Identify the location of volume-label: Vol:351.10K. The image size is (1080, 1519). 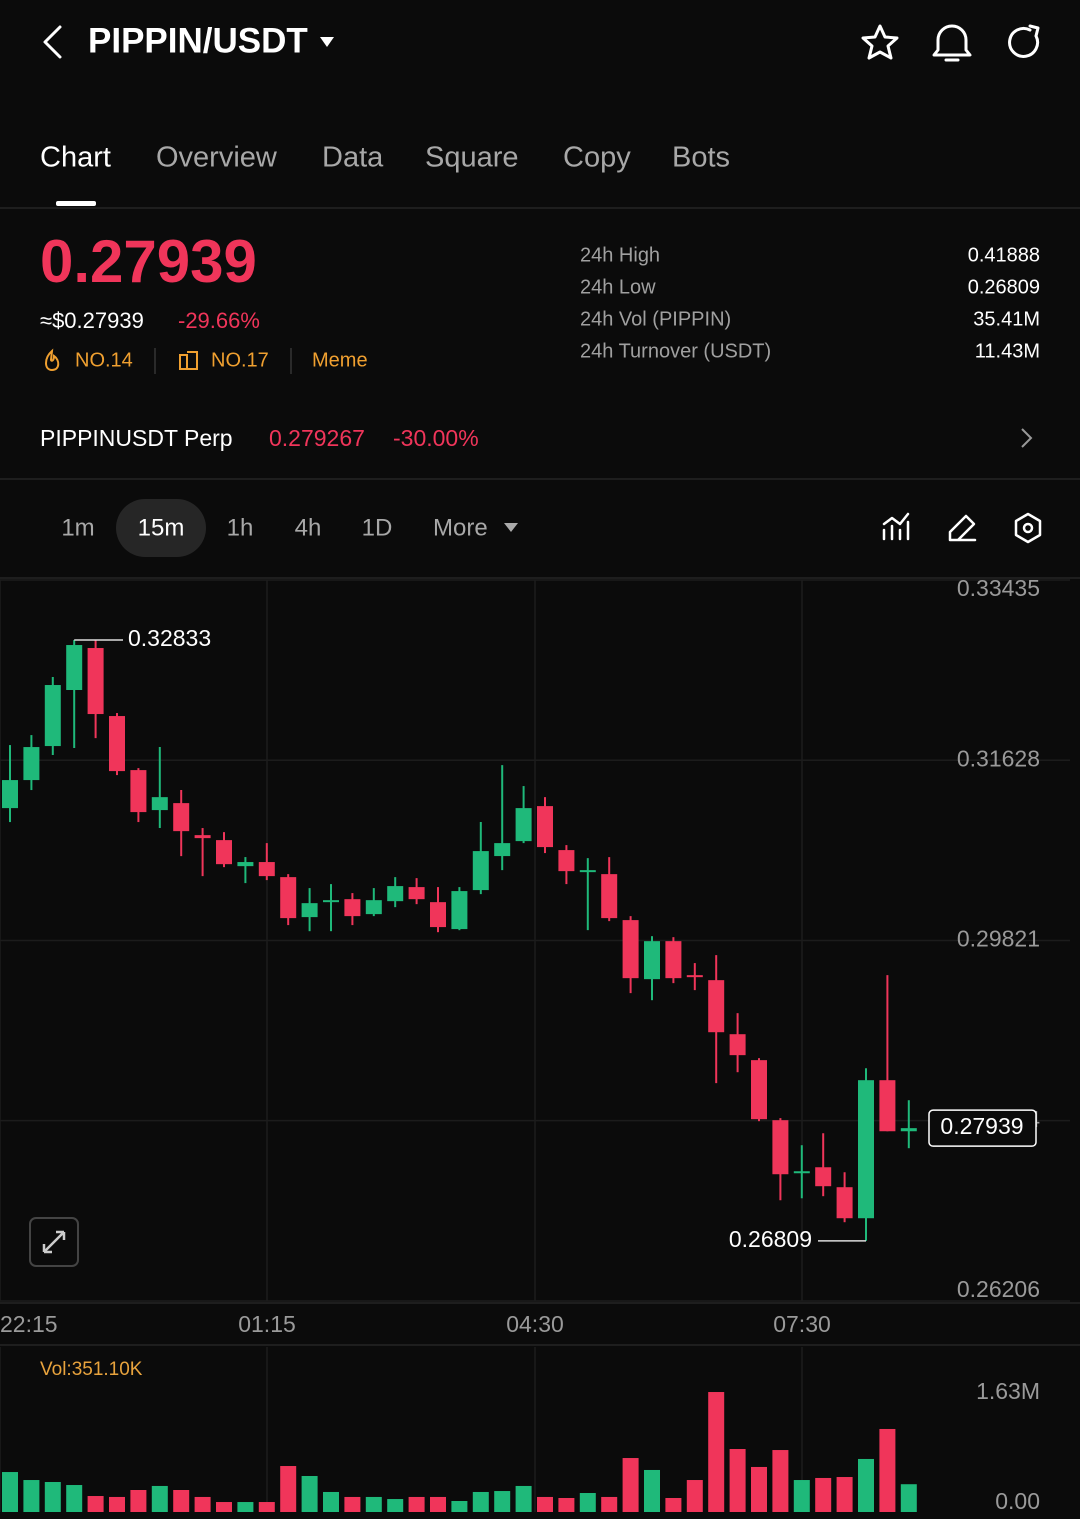
(91, 1369).